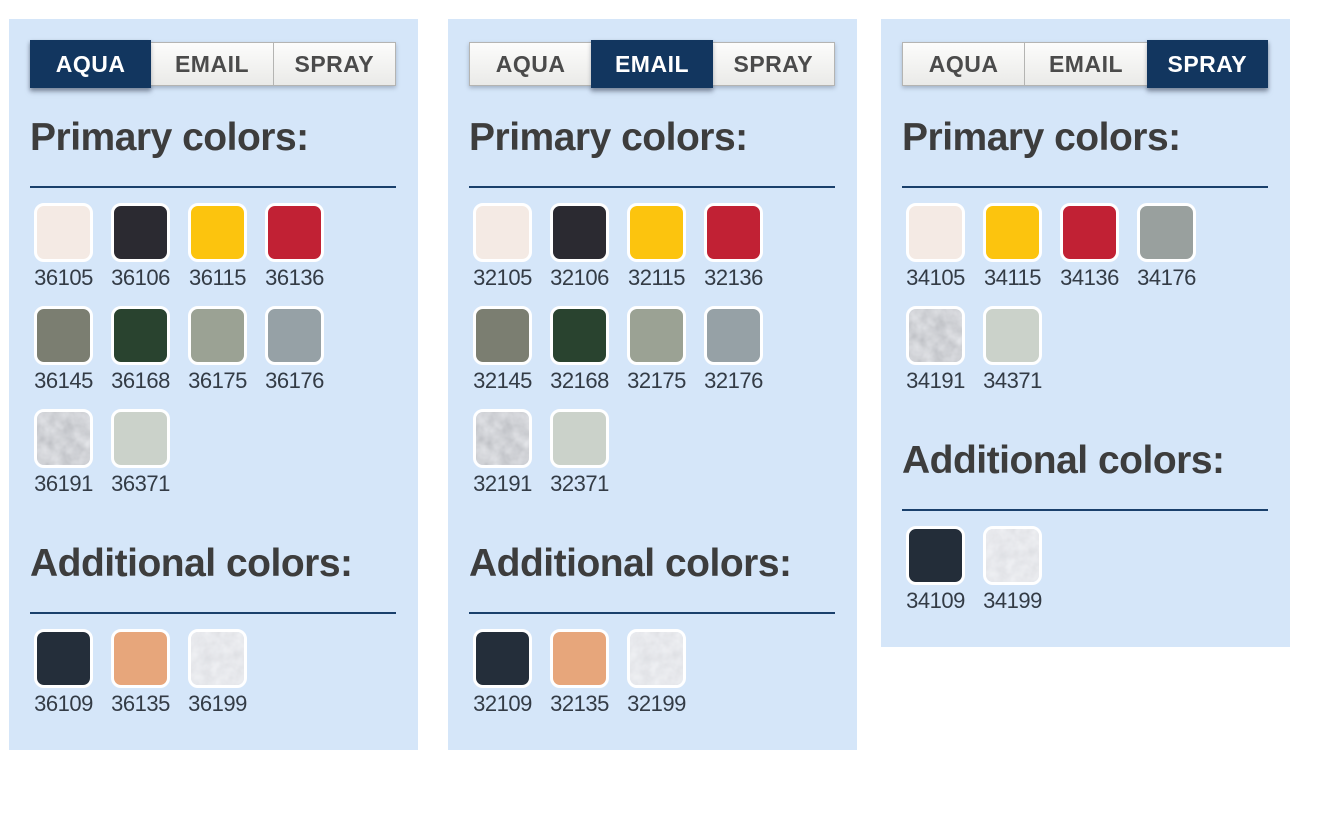 This screenshot has width=1331, height=839. What do you see at coordinates (935, 600) in the screenshot?
I see `swatch-code: 34109` at bounding box center [935, 600].